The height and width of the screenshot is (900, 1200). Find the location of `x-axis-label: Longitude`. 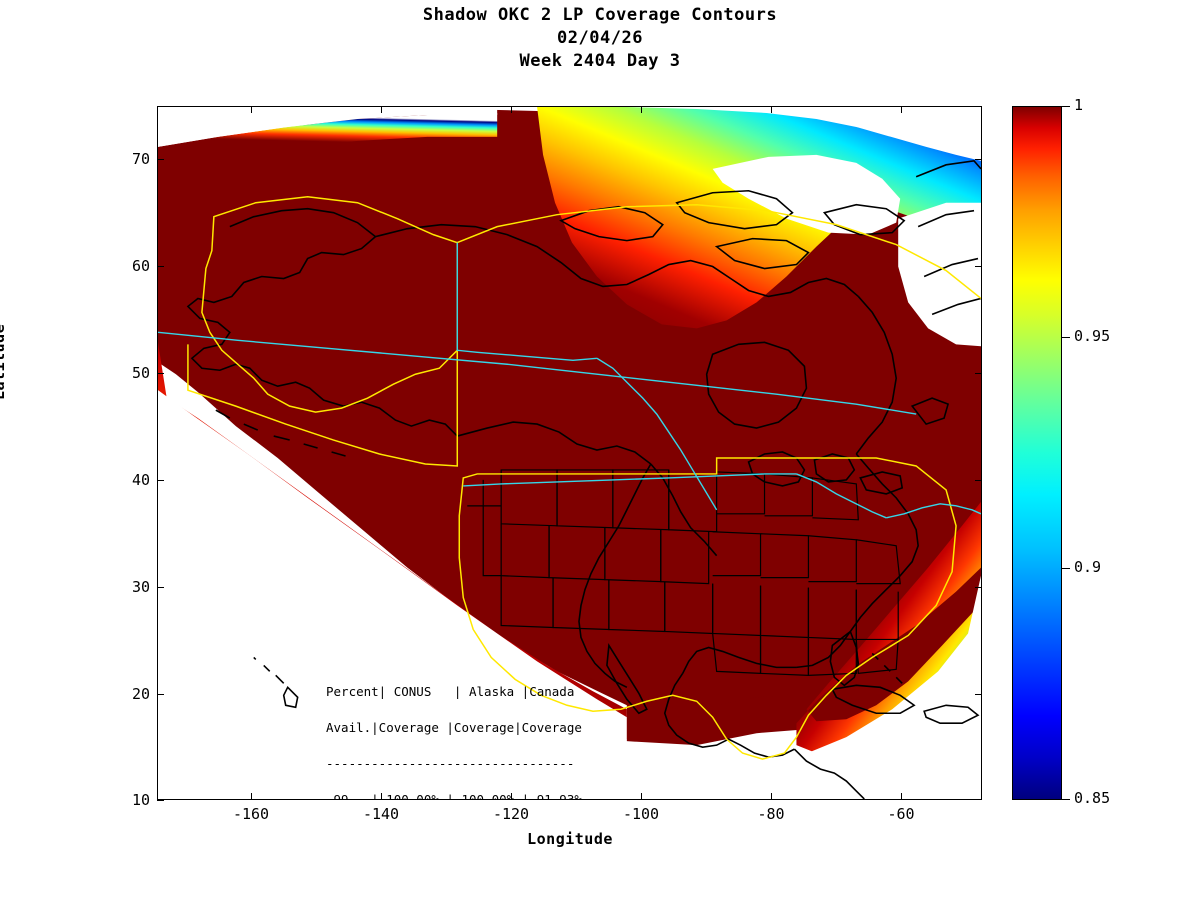

x-axis-label: Longitude is located at coordinates (570, 839).